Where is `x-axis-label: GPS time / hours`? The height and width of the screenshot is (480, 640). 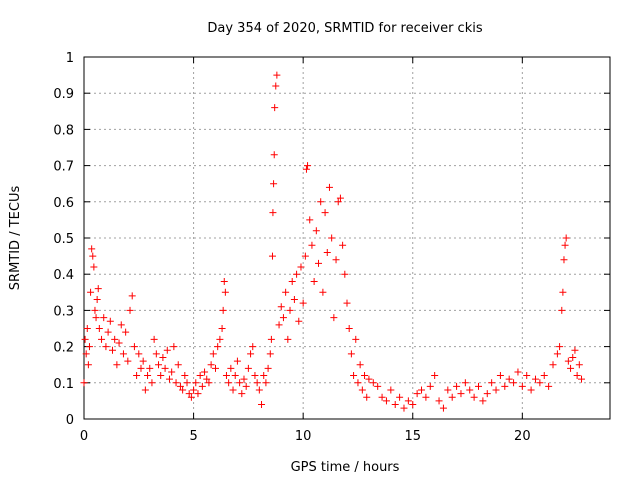
x-axis-label: GPS time / hours is located at coordinates (345, 467).